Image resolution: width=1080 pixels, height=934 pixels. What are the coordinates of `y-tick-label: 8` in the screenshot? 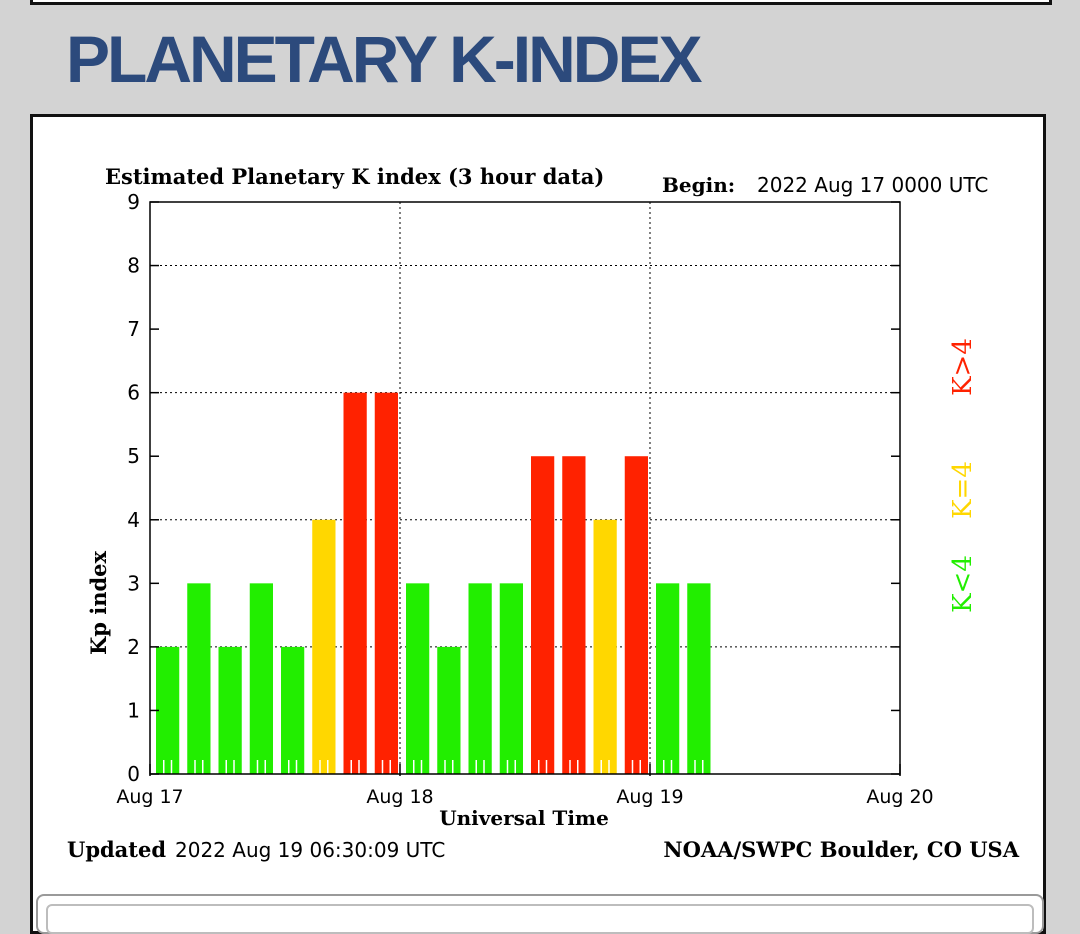 It's located at (133, 266).